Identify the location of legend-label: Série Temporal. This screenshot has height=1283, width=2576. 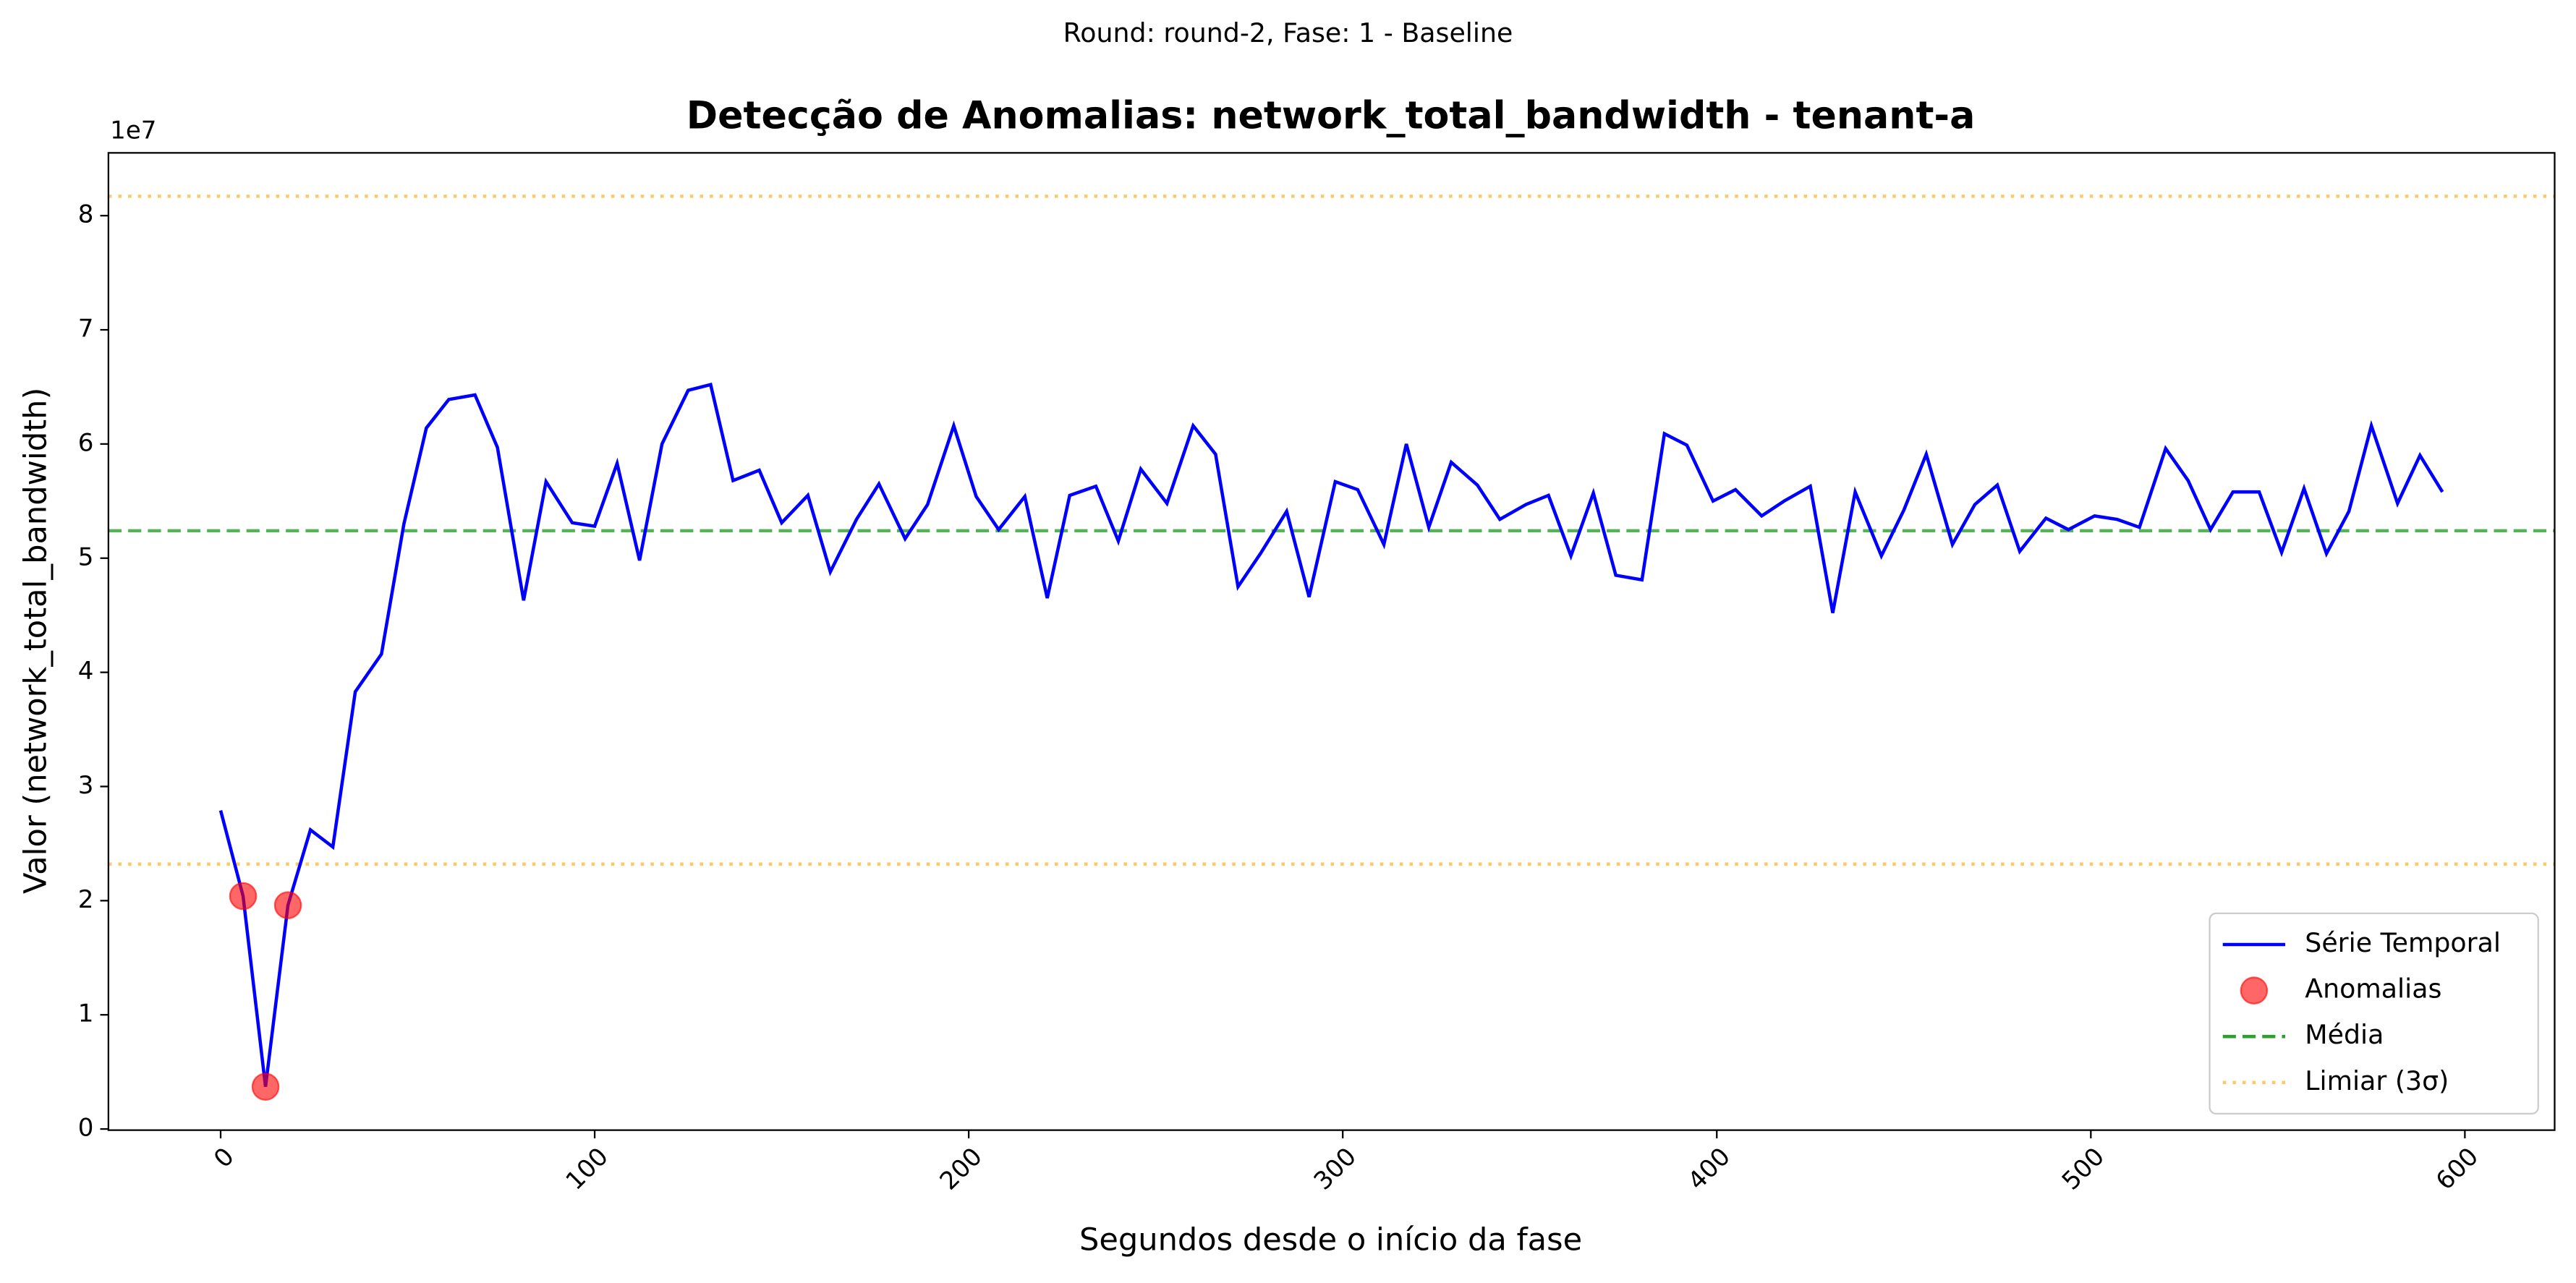
(2403, 942).